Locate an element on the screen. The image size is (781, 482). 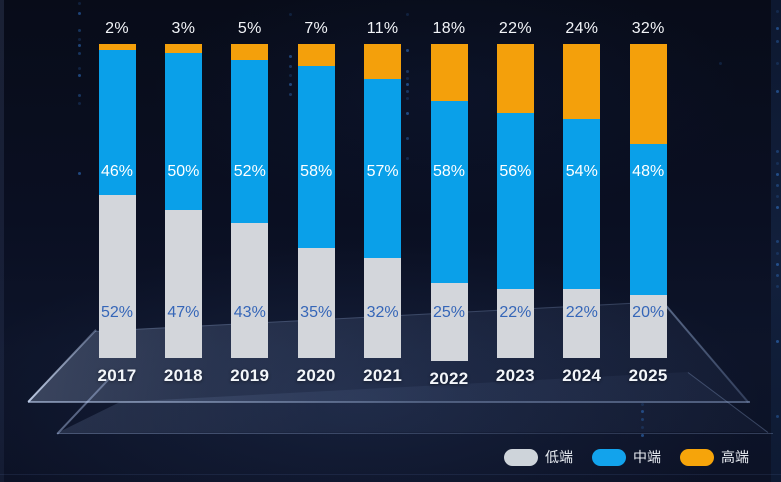
x-axis-label: 2021 is located at coordinates (383, 375).